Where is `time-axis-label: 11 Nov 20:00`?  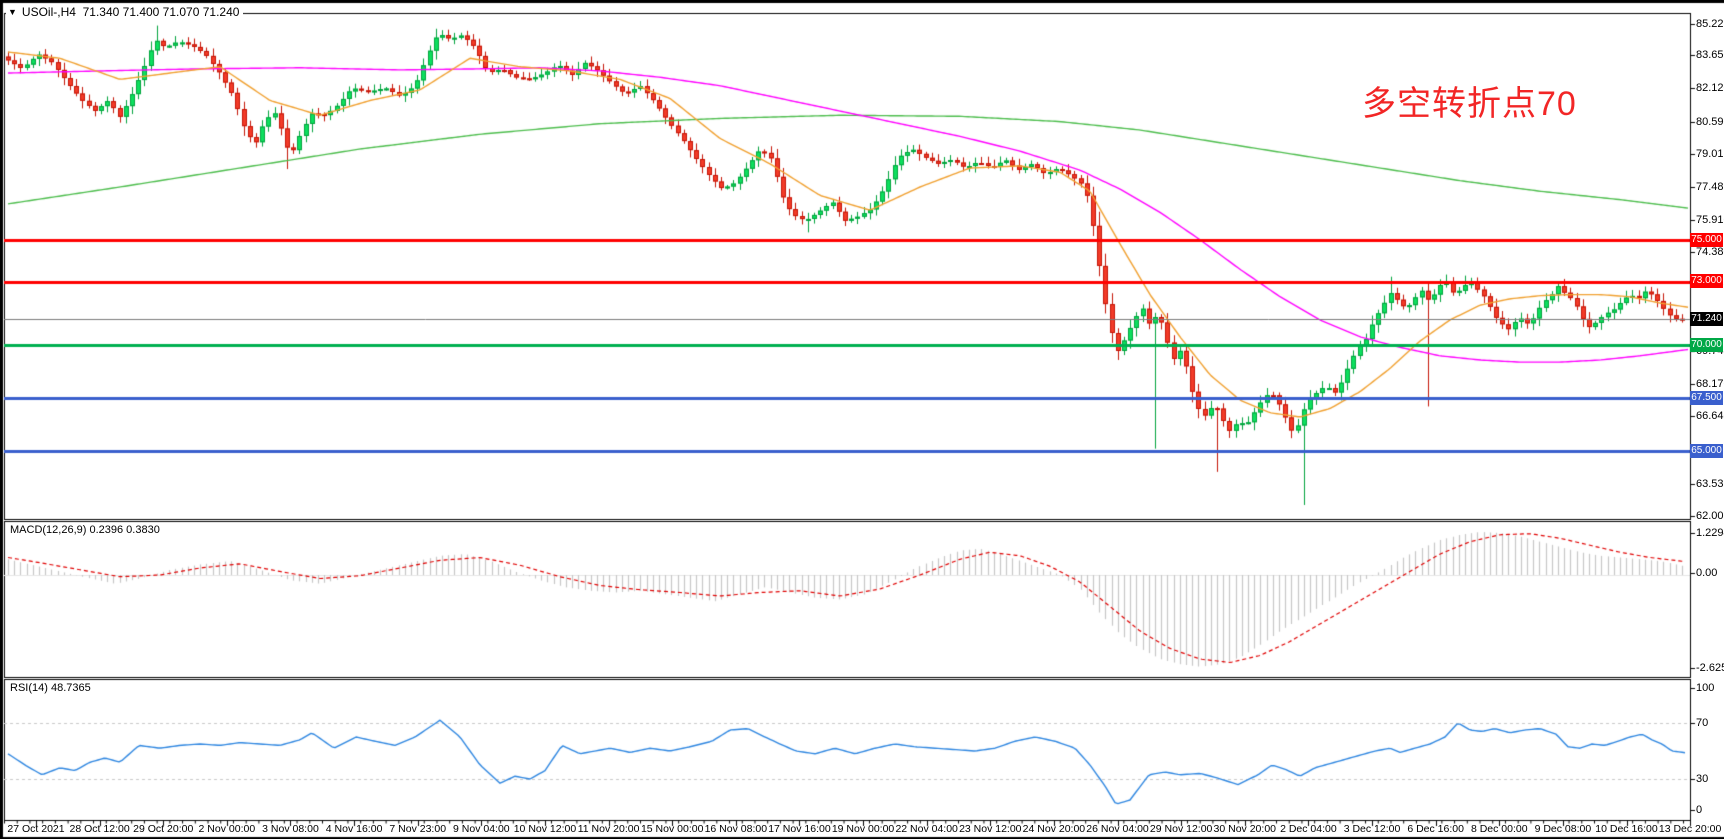 time-axis-label: 11 Nov 20:00 is located at coordinates (608, 829).